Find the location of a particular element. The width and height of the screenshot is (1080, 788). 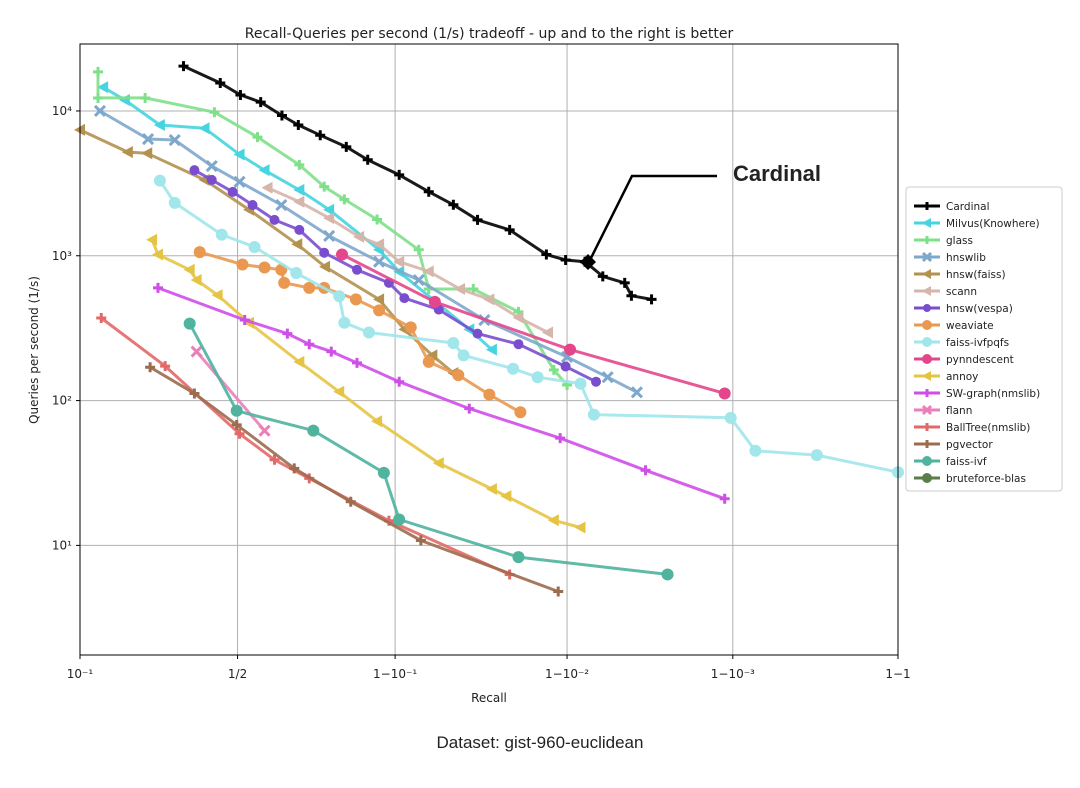

legend-label: flann is located at coordinates (959, 411).